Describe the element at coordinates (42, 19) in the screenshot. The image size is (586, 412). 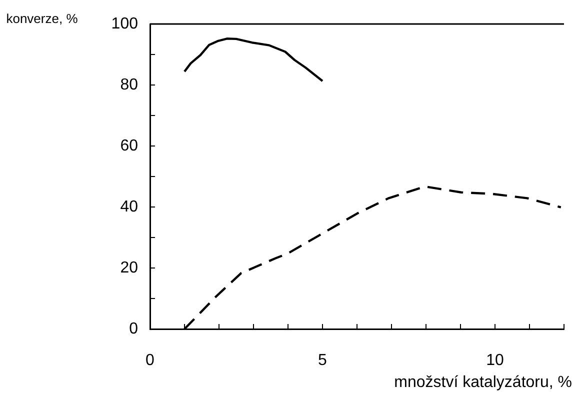
I see `y-axis-title: konverze, %` at that location.